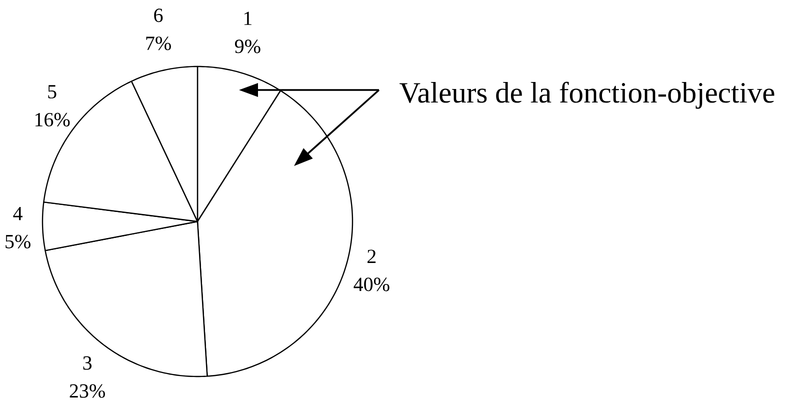 The width and height of the screenshot is (786, 406). I want to click on slice-label: 1, so click(248, 18).